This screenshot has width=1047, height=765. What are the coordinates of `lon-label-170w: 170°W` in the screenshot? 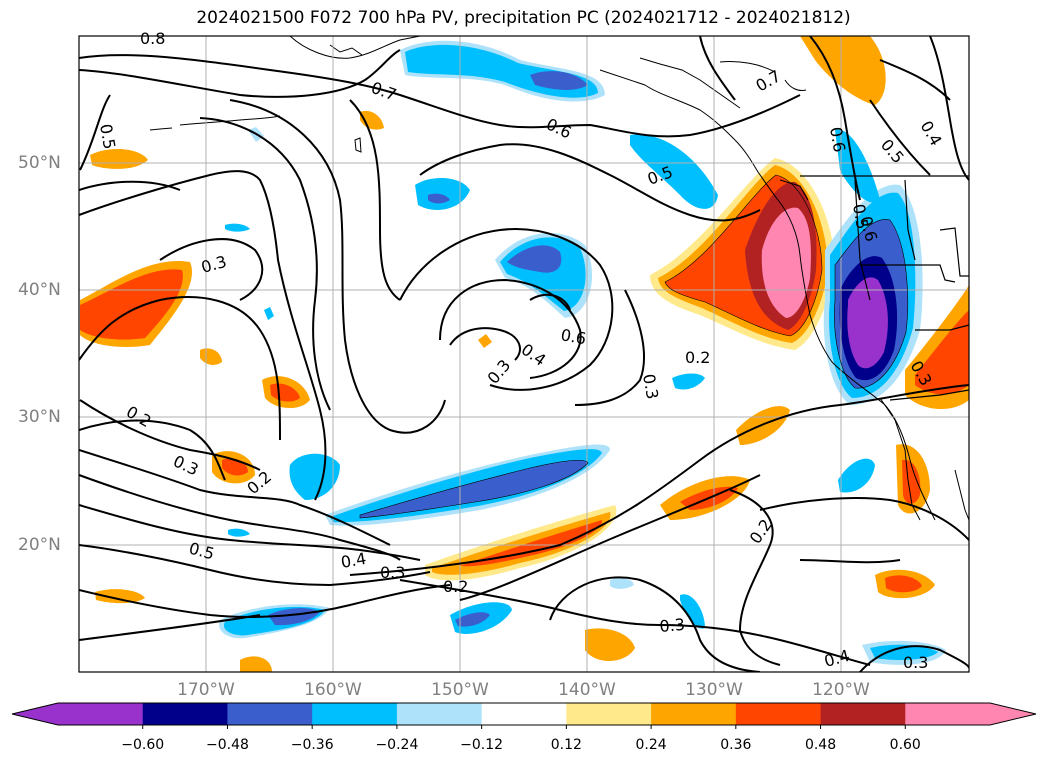 It's located at (206, 690).